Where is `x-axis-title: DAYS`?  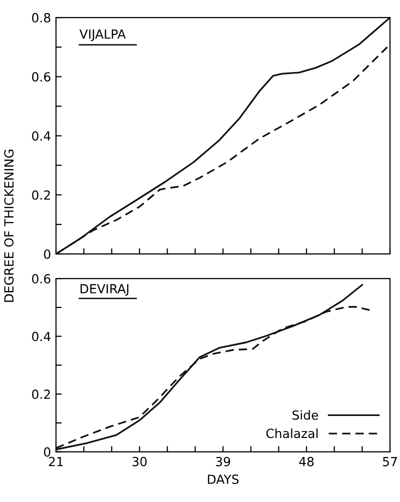 x-axis-title: DAYS is located at coordinates (223, 479).